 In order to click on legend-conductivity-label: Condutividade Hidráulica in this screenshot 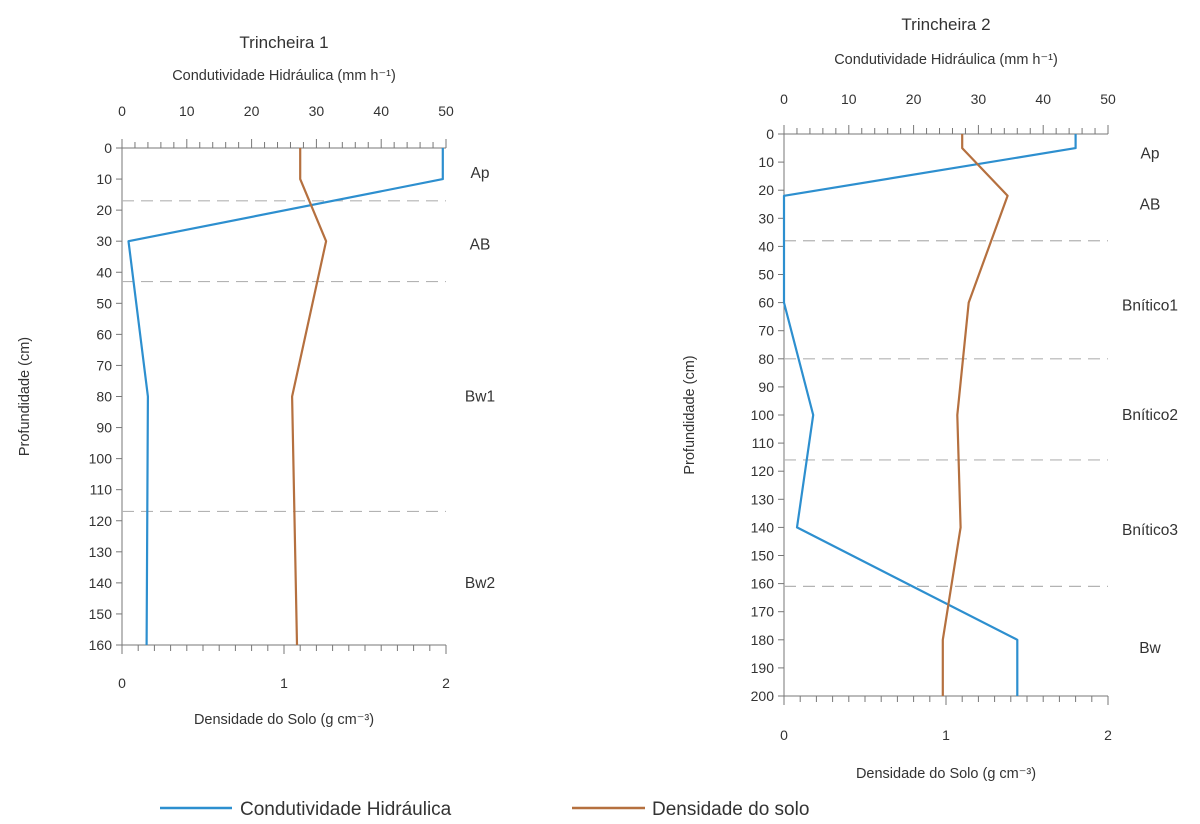, I will do `click(346, 809)`.